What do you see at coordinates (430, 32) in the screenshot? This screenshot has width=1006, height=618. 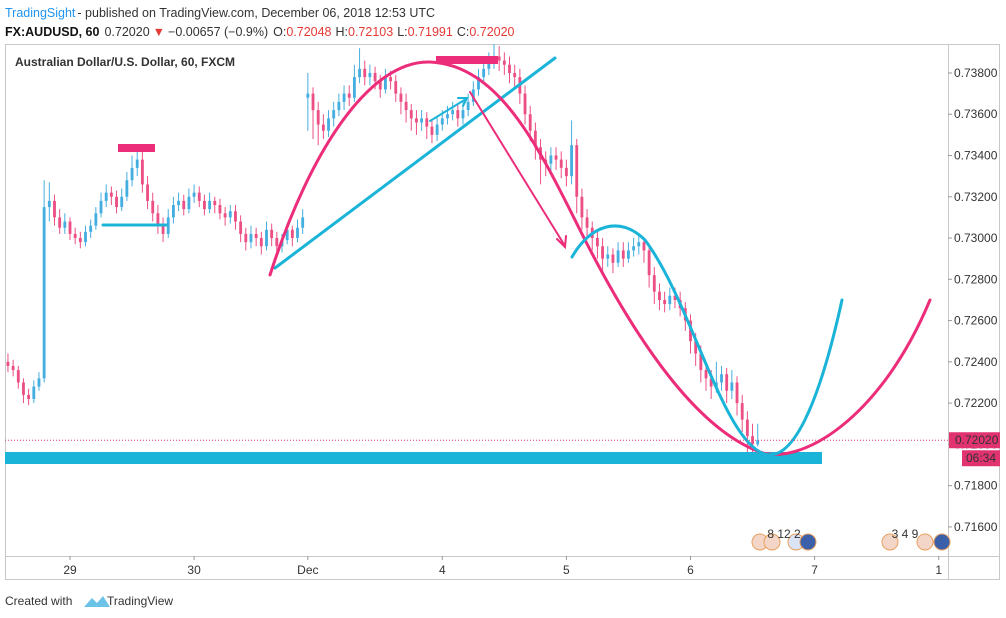 I see `ohlc-value: 0.71991` at bounding box center [430, 32].